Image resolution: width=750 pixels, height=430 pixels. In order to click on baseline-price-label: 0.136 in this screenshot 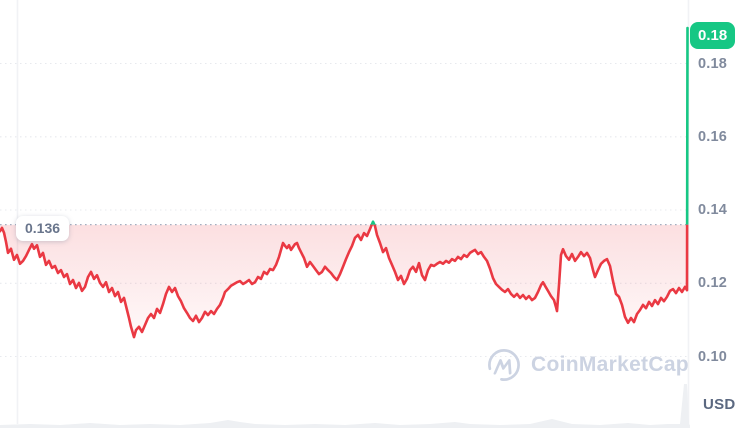, I will do `click(43, 229)`.